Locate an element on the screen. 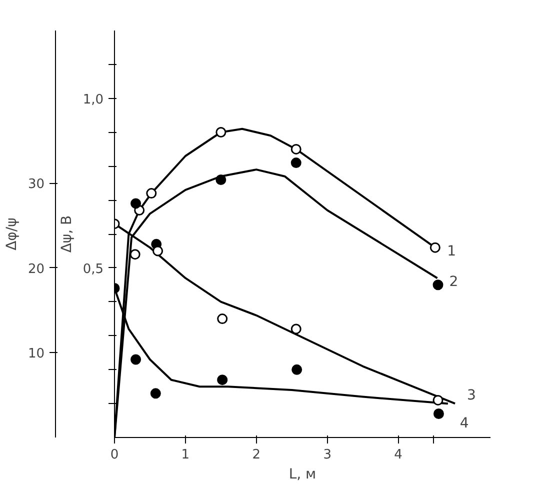 This screenshot has height=493, width=537. x-tick-label: 0 is located at coordinates (114, 455).